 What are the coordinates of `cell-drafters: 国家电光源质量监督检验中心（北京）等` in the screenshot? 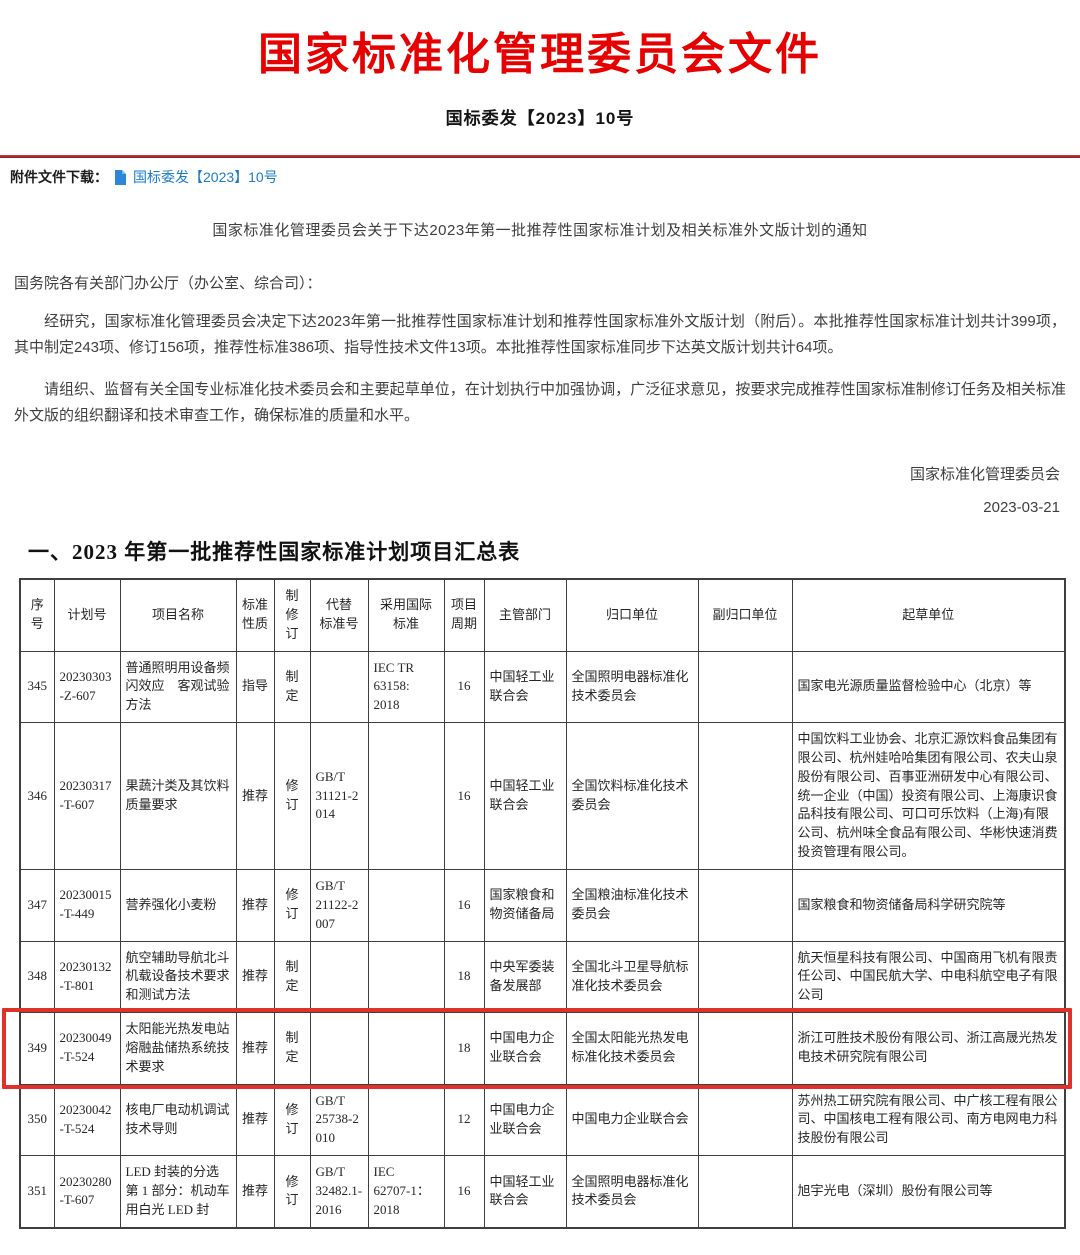 It's located at (928, 687).